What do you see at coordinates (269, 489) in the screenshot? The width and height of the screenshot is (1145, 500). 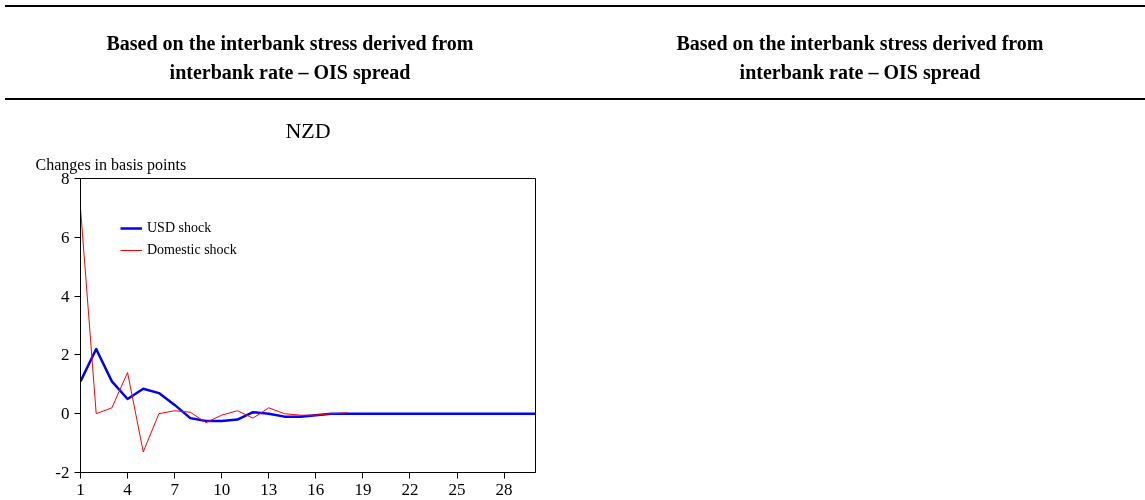 I see `x-tick-label: 13` at bounding box center [269, 489].